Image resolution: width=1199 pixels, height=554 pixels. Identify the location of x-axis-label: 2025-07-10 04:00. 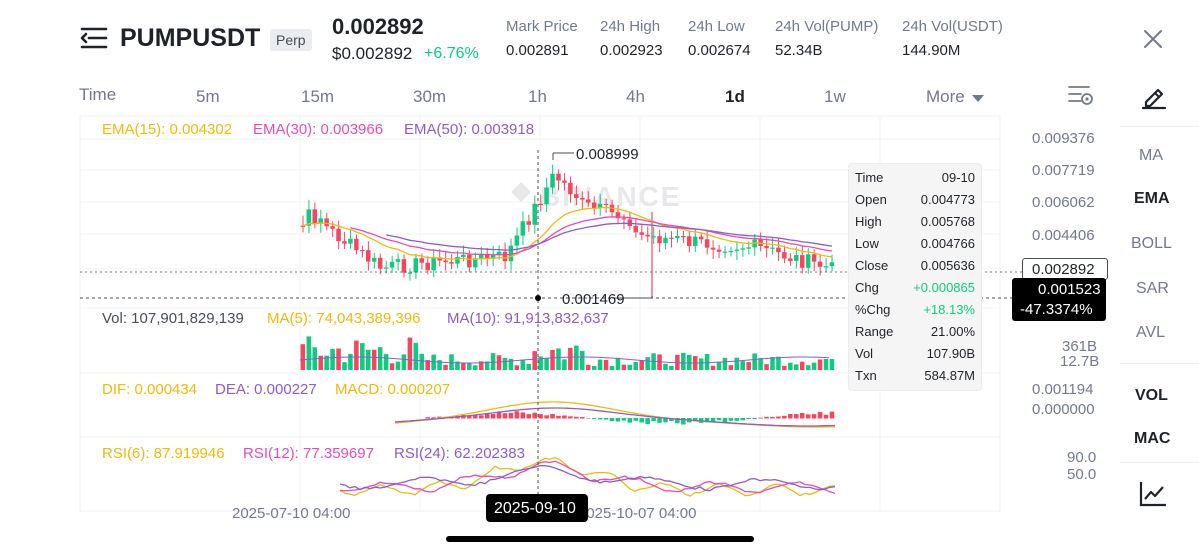
(291, 513).